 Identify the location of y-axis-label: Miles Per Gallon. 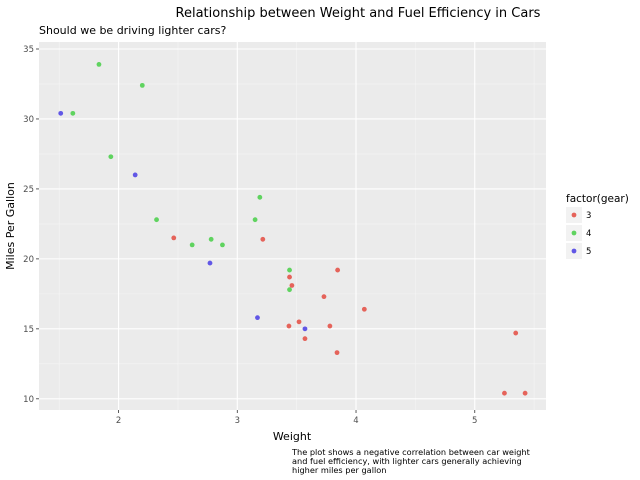
(10, 226).